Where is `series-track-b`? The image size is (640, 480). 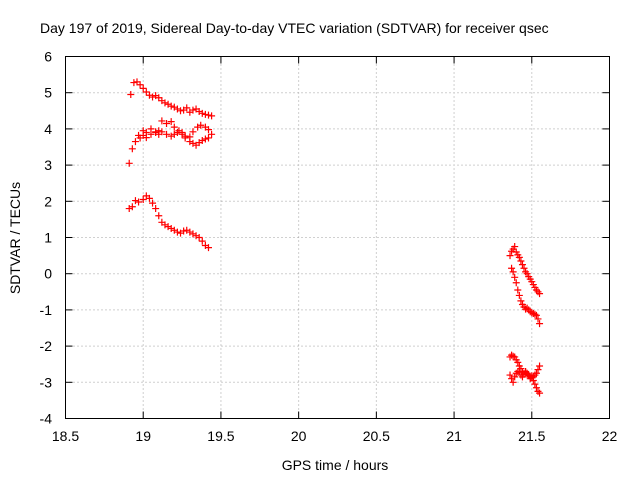
series-track-b is located at coordinates (170, 142).